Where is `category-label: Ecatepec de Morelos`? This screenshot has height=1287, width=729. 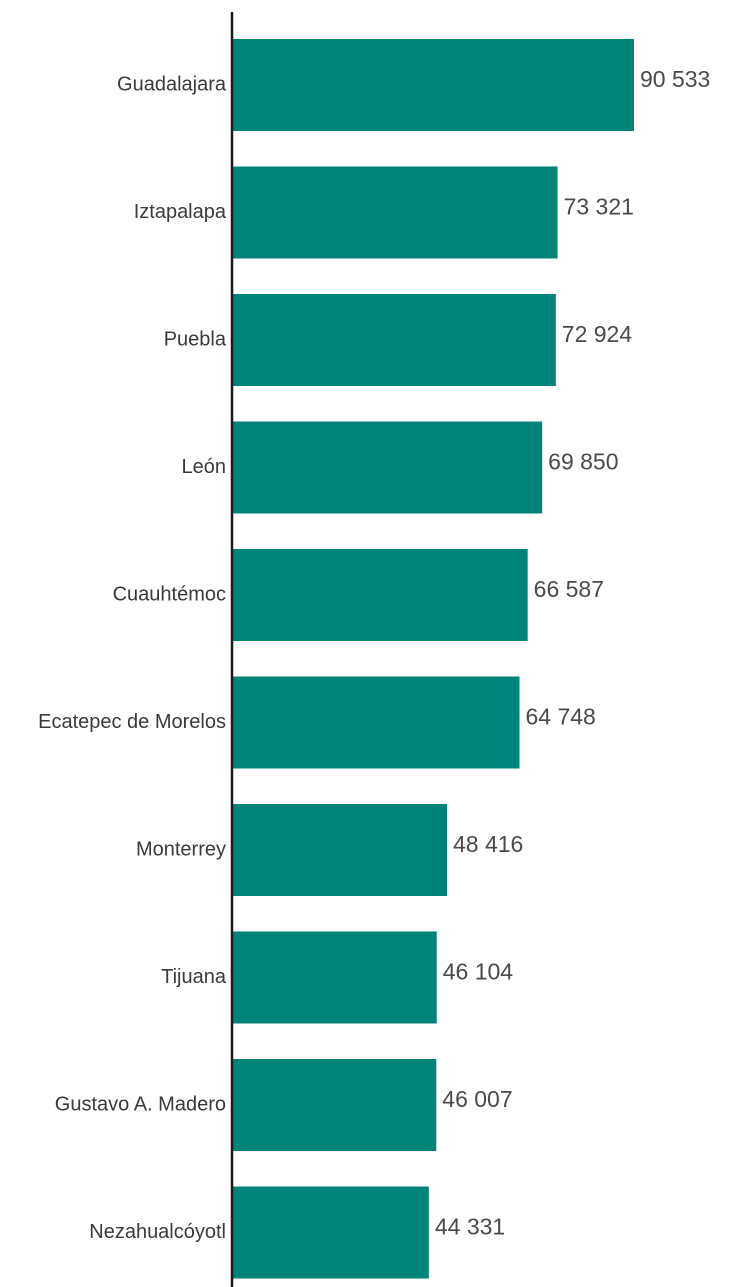 category-label: Ecatepec de Morelos is located at coordinates (132, 722).